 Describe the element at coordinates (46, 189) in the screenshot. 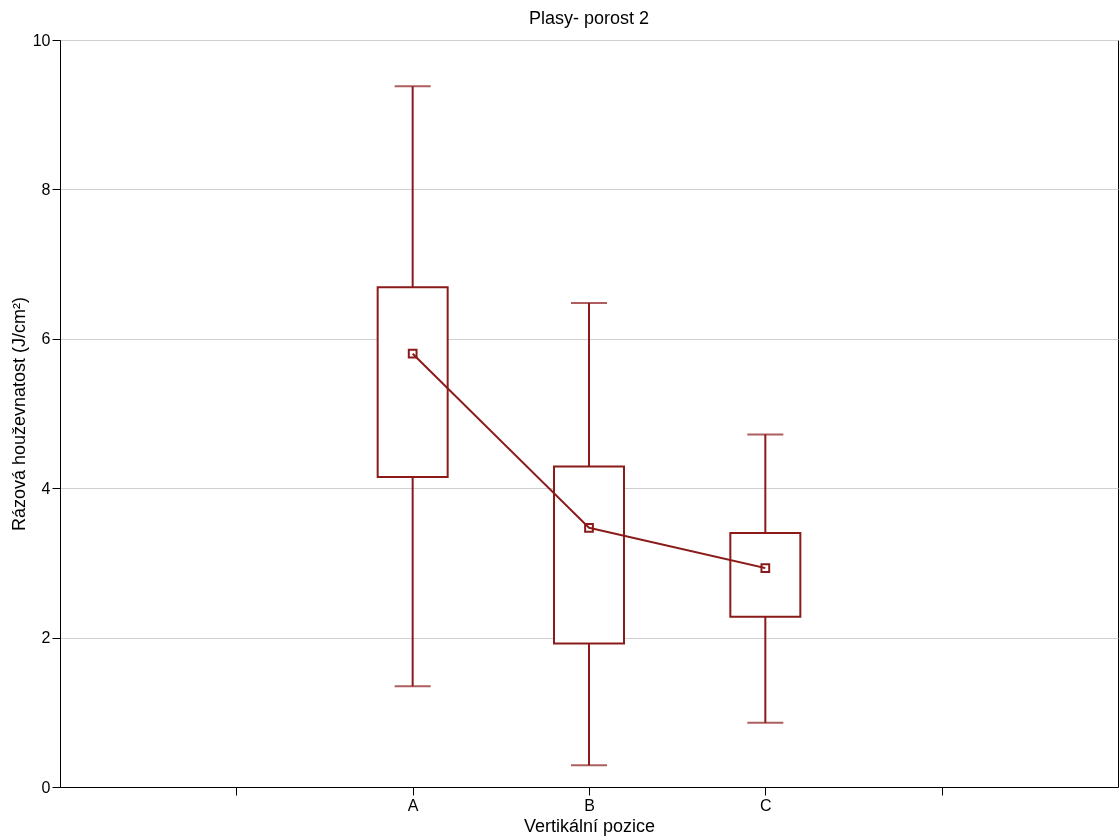

I see `y-tick-label: 8` at that location.